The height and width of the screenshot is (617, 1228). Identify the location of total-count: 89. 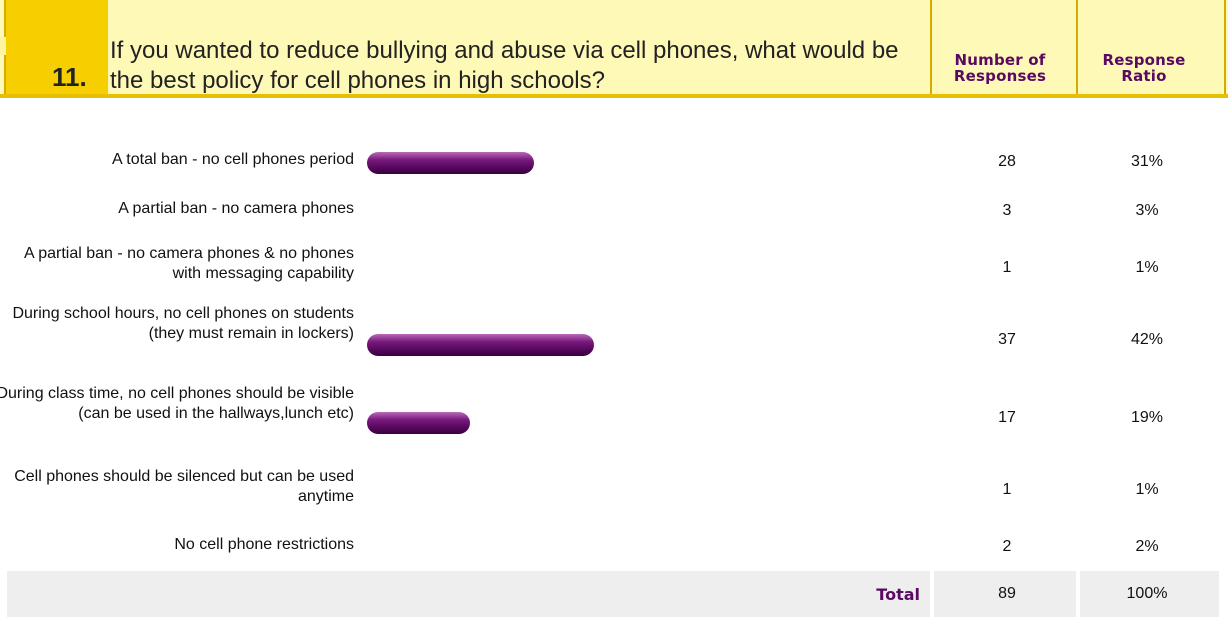
(1007, 593).